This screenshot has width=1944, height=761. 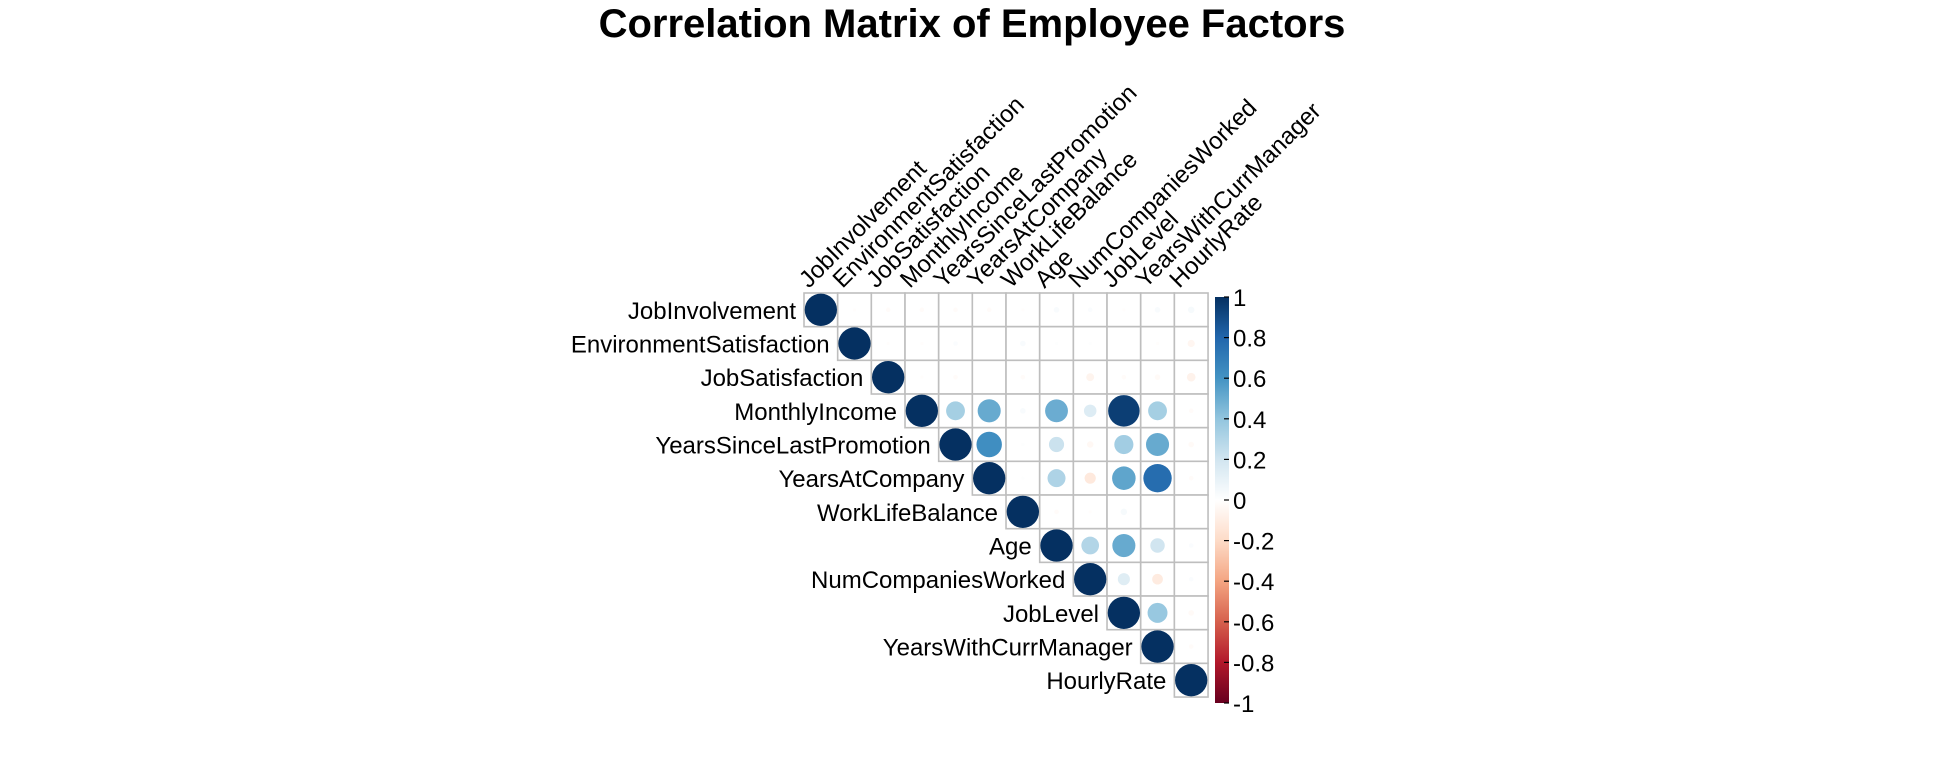 I want to click on colorbar-tick-label: 0.4, so click(x=1249, y=420).